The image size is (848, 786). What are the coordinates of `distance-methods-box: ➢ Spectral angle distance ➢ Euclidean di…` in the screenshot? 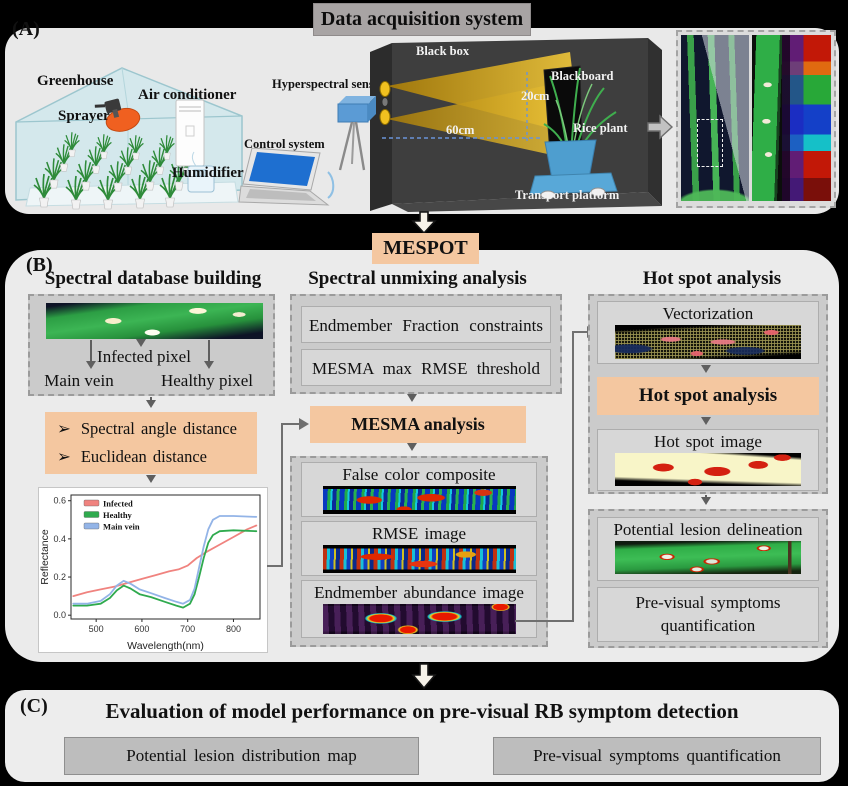 It's located at (151, 443).